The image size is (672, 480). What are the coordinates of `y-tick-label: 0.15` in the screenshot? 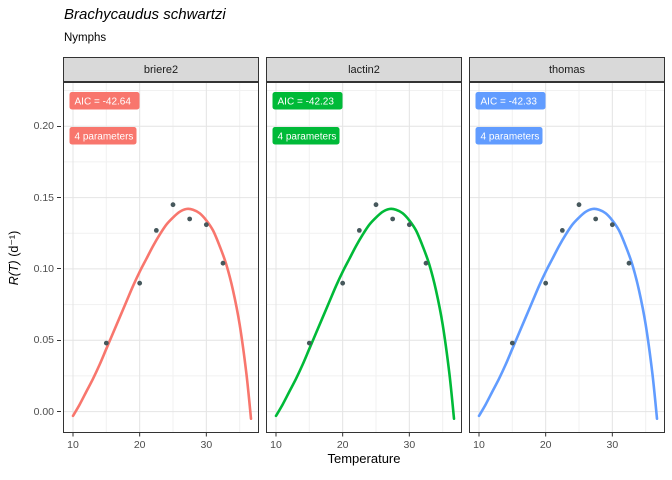 It's located at (43, 197).